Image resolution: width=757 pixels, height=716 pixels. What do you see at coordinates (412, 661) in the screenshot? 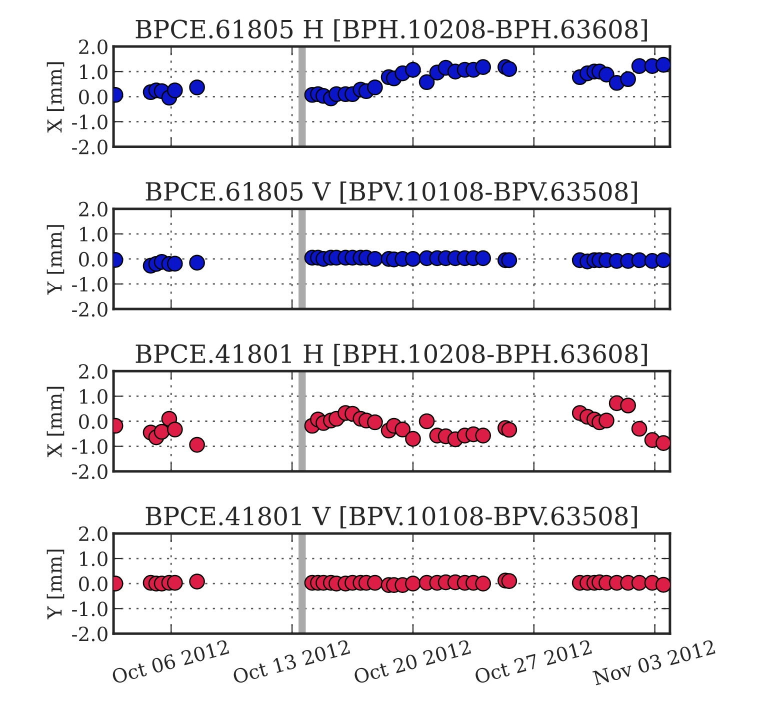
I see `x-tick-label: Oct 20 2012` at bounding box center [412, 661].